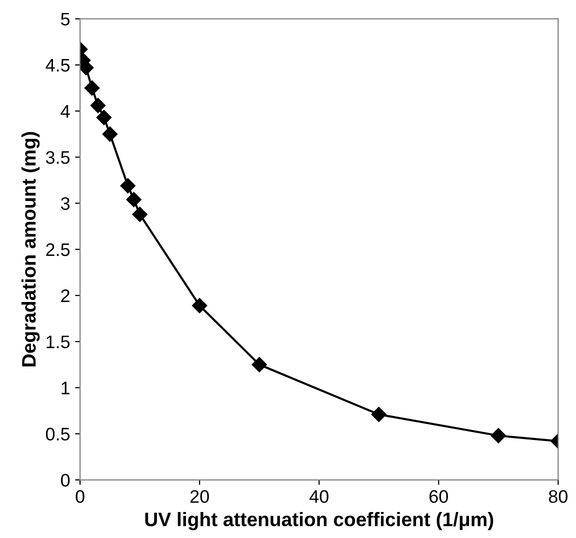 The height and width of the screenshot is (538, 576). I want to click on x-tick-label: 40, so click(318, 496).